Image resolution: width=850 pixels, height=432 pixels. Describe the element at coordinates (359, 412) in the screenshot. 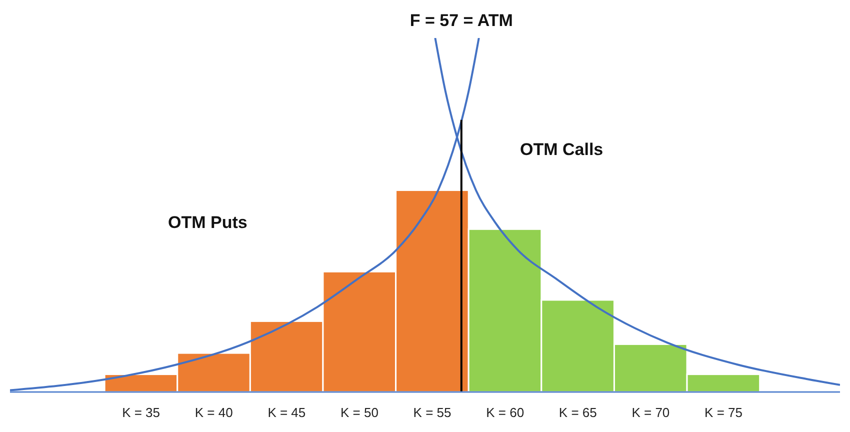

I see `x-tick-label: K = 50` at that location.